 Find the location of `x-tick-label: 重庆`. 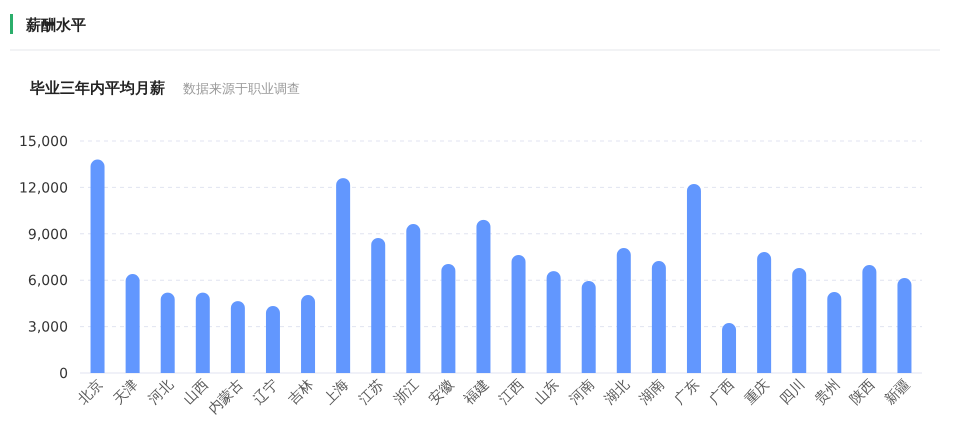

x-tick-label: 重庆 is located at coordinates (757, 392).